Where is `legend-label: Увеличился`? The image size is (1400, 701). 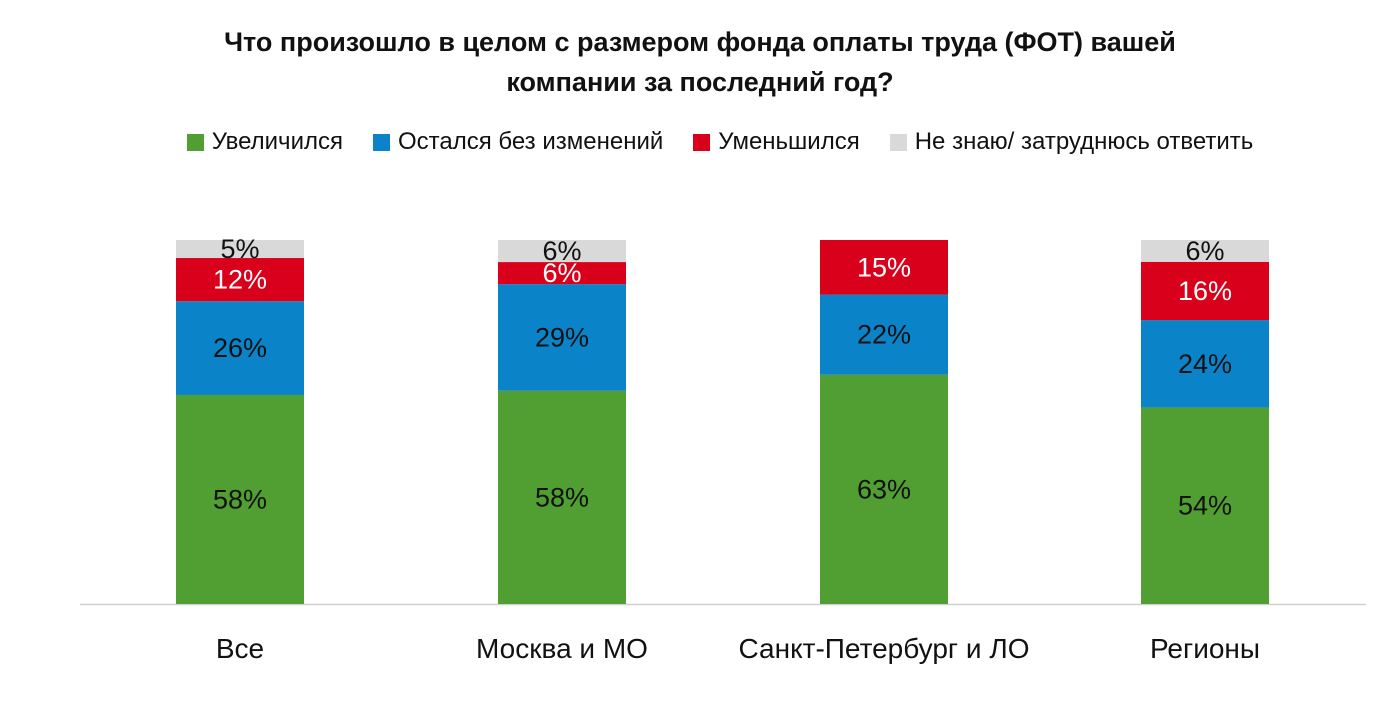
legend-label: Увеличился is located at coordinates (277, 141).